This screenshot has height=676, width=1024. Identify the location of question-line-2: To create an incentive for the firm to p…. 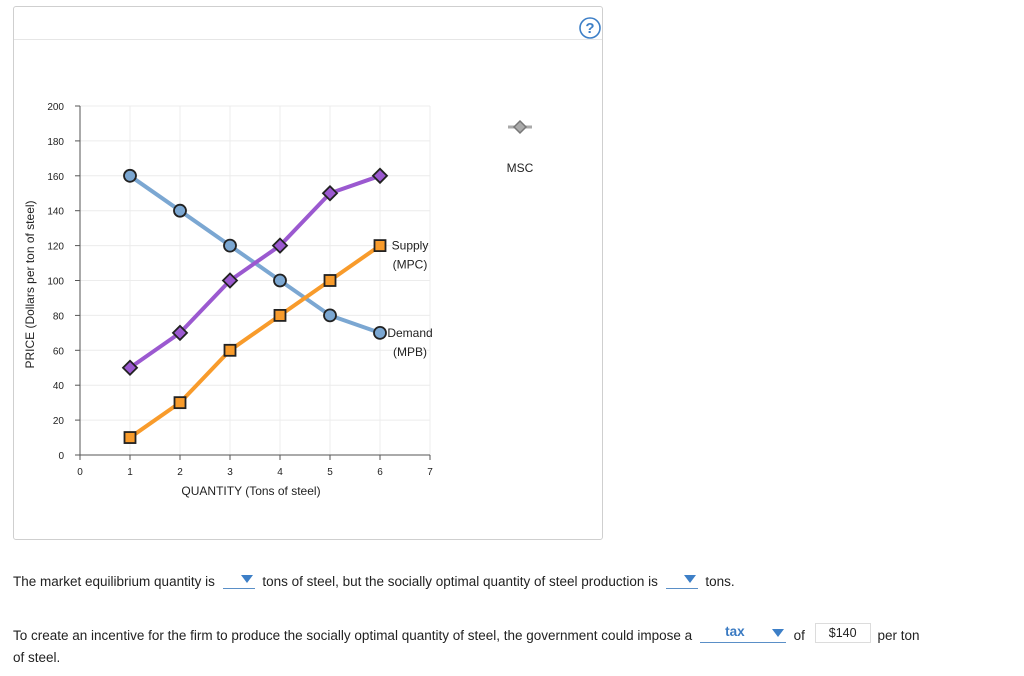
(466, 633).